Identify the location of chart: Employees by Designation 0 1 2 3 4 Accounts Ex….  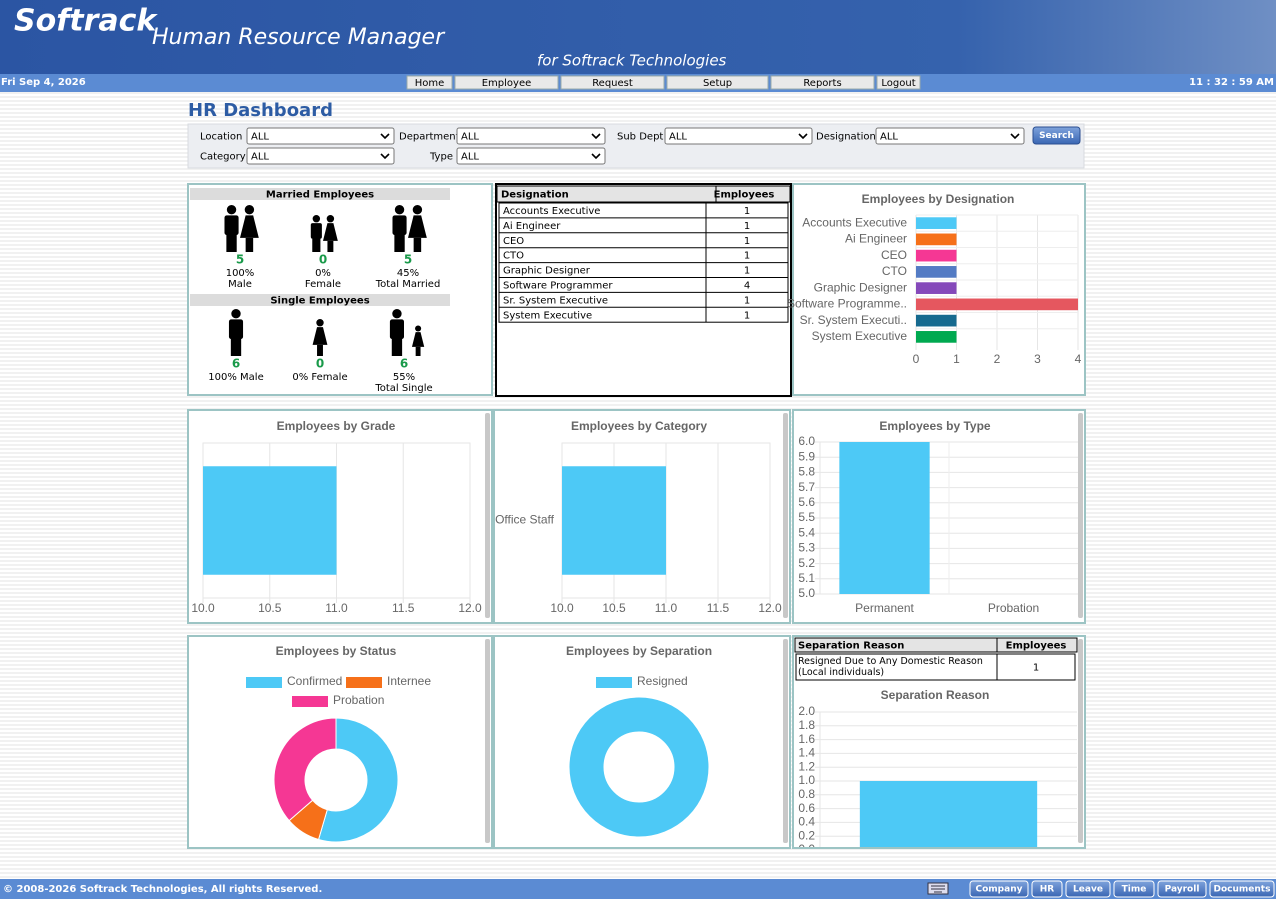
(934, 279).